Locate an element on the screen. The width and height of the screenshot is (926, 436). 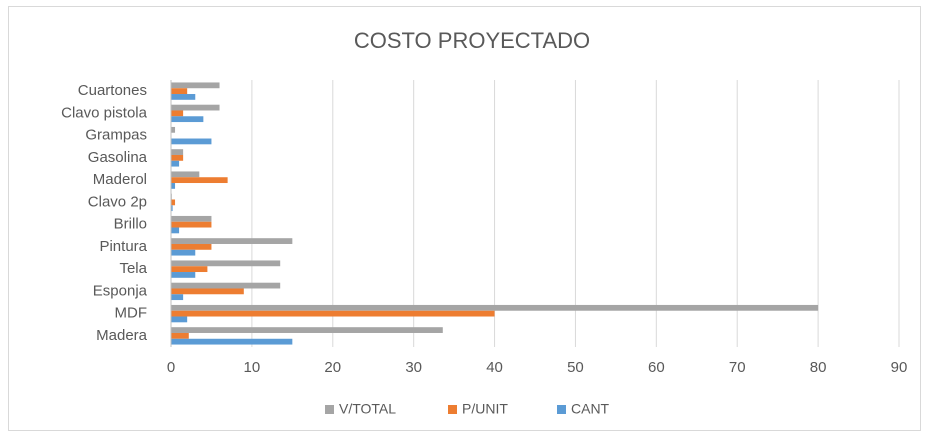
x-tick-label: 0 is located at coordinates (171, 367).